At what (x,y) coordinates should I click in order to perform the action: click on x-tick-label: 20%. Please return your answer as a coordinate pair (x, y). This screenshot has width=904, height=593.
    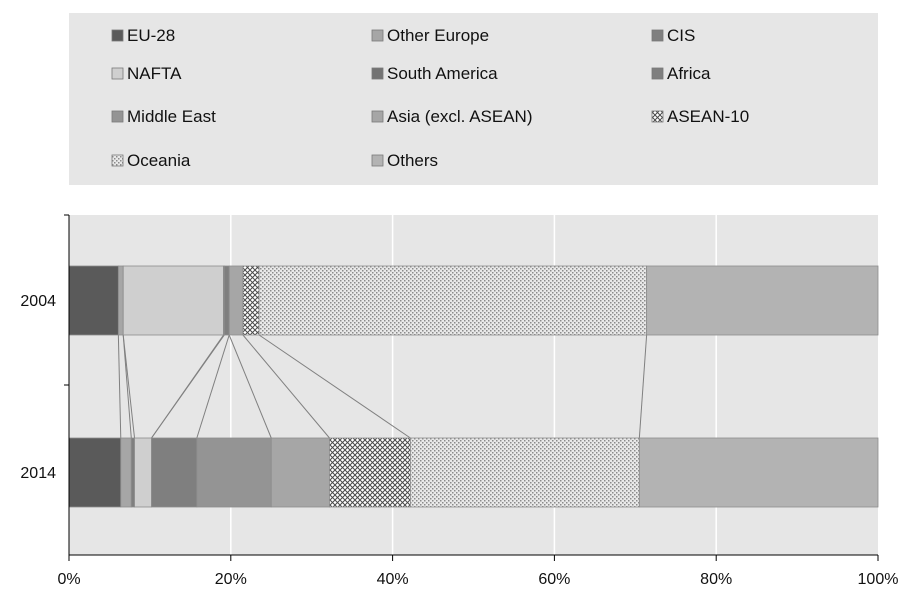
    Looking at the image, I should click on (231, 579).